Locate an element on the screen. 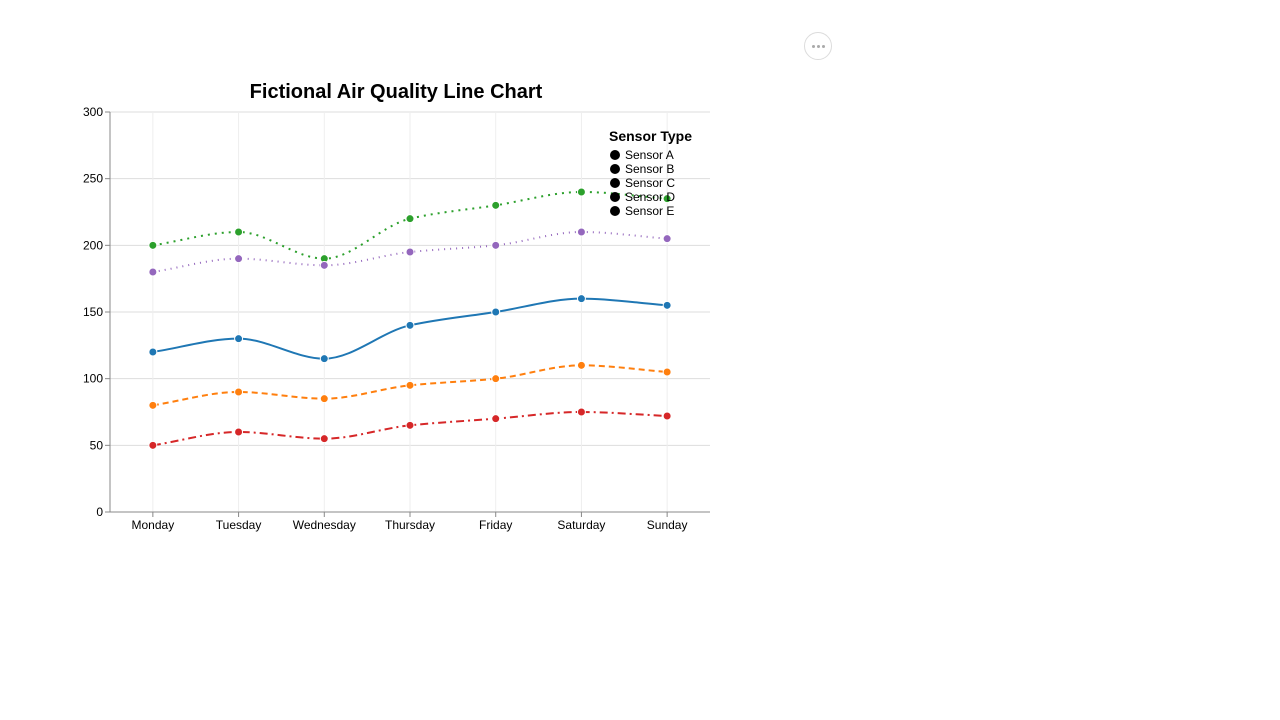 The image size is (1280, 720). y-tick-label: 150 is located at coordinates (93, 312).